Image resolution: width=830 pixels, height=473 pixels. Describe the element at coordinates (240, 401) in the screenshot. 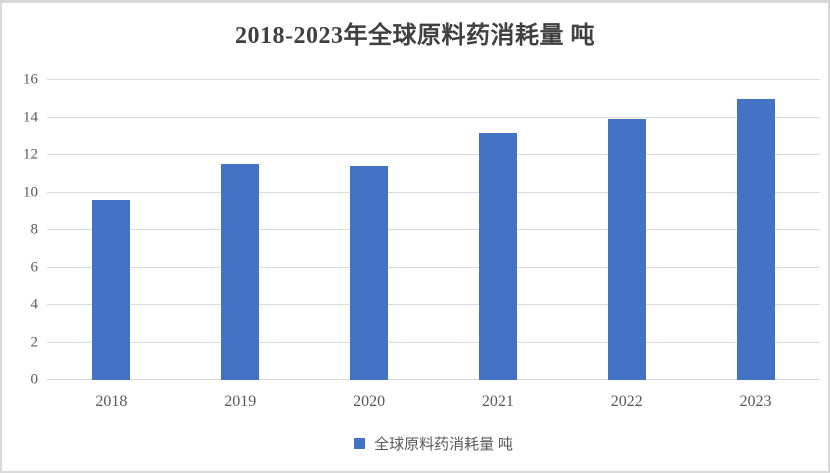

I see `x-tick-label: 2019` at that location.